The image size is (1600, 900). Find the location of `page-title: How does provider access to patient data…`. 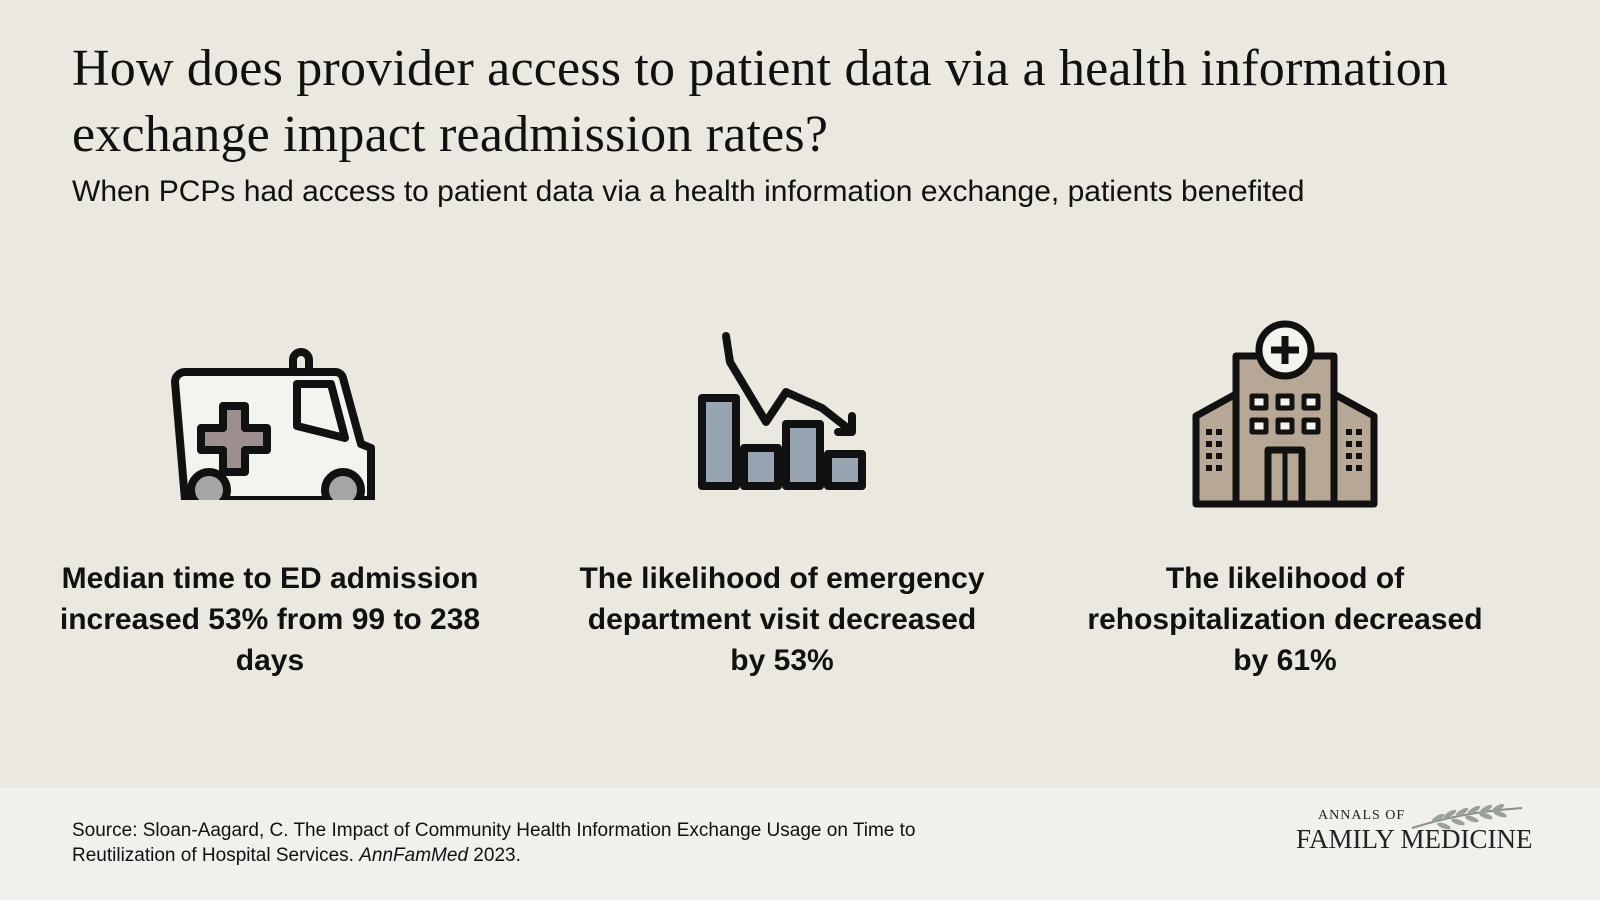

page-title: How does provider access to patient data… is located at coordinates (760, 101).